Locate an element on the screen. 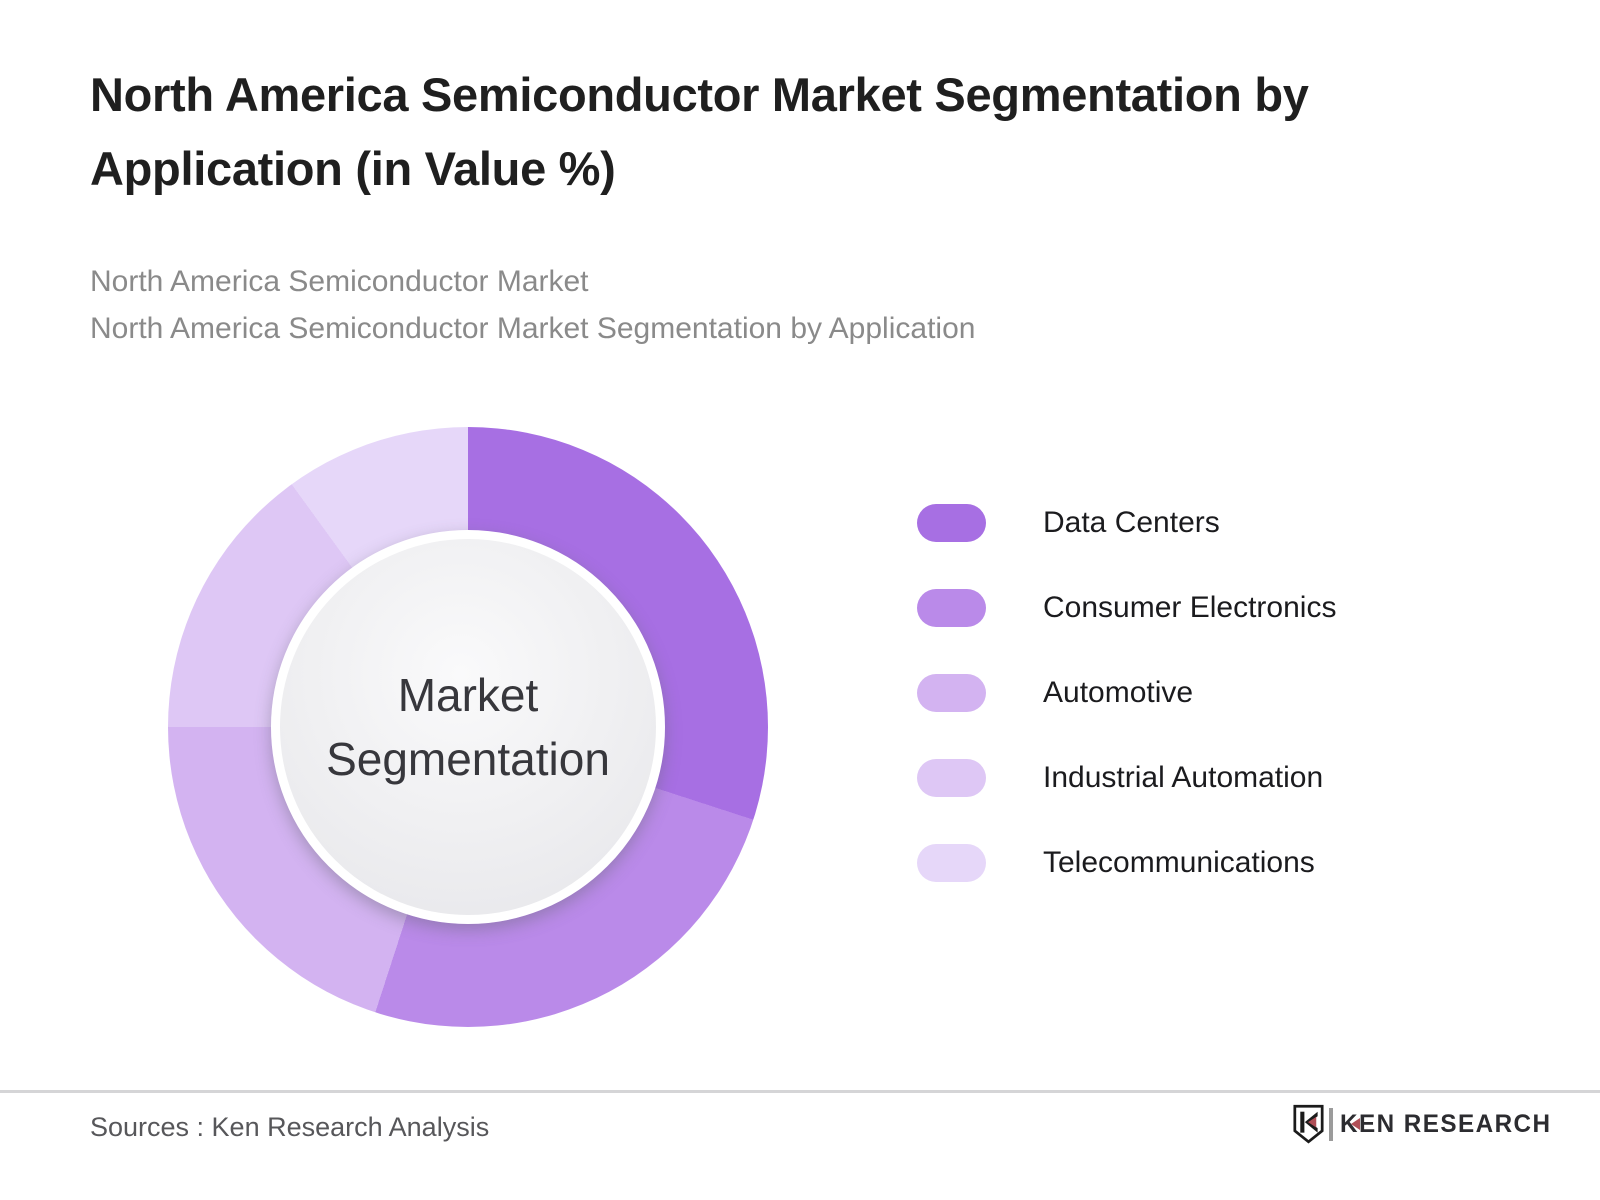 The image size is (1600, 1200). ken-research-logo: KEN RESEARCH is located at coordinates (1425, 1124).